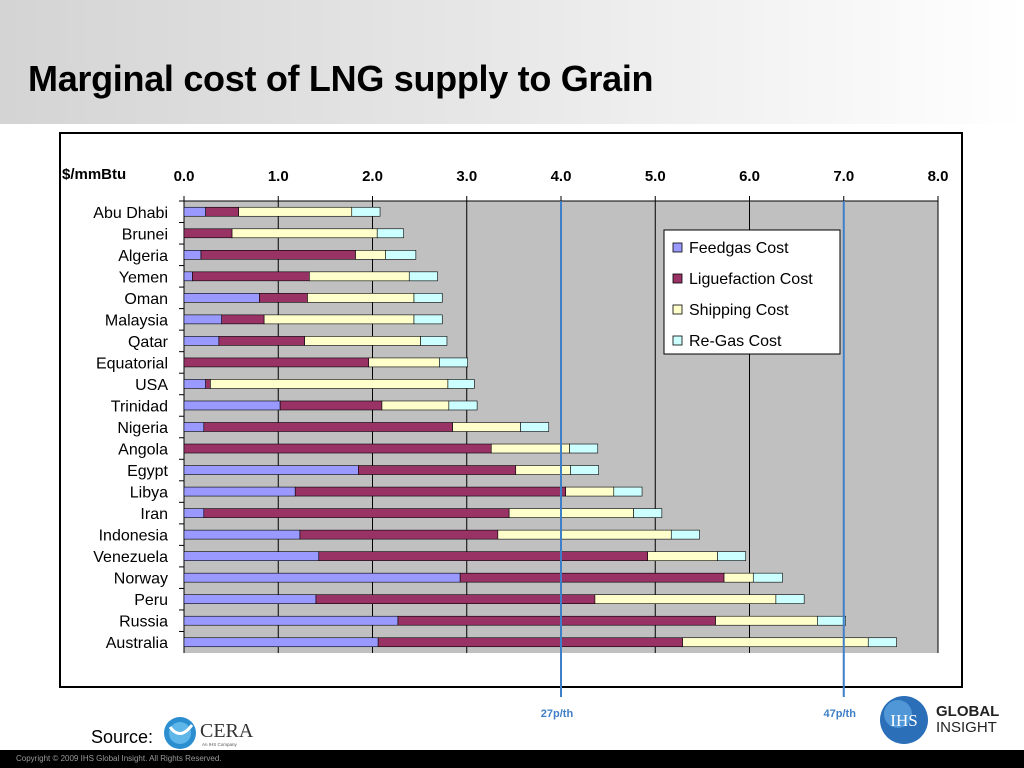  What do you see at coordinates (130, 213) in the screenshot?
I see `category-label: Abu Dhabi` at bounding box center [130, 213].